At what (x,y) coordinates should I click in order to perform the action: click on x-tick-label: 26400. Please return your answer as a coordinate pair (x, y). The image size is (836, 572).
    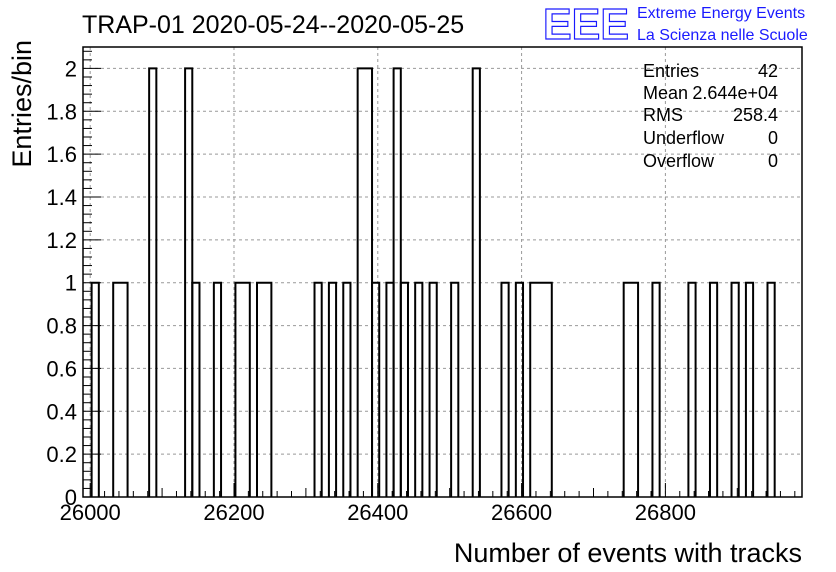
    Looking at the image, I should click on (377, 512).